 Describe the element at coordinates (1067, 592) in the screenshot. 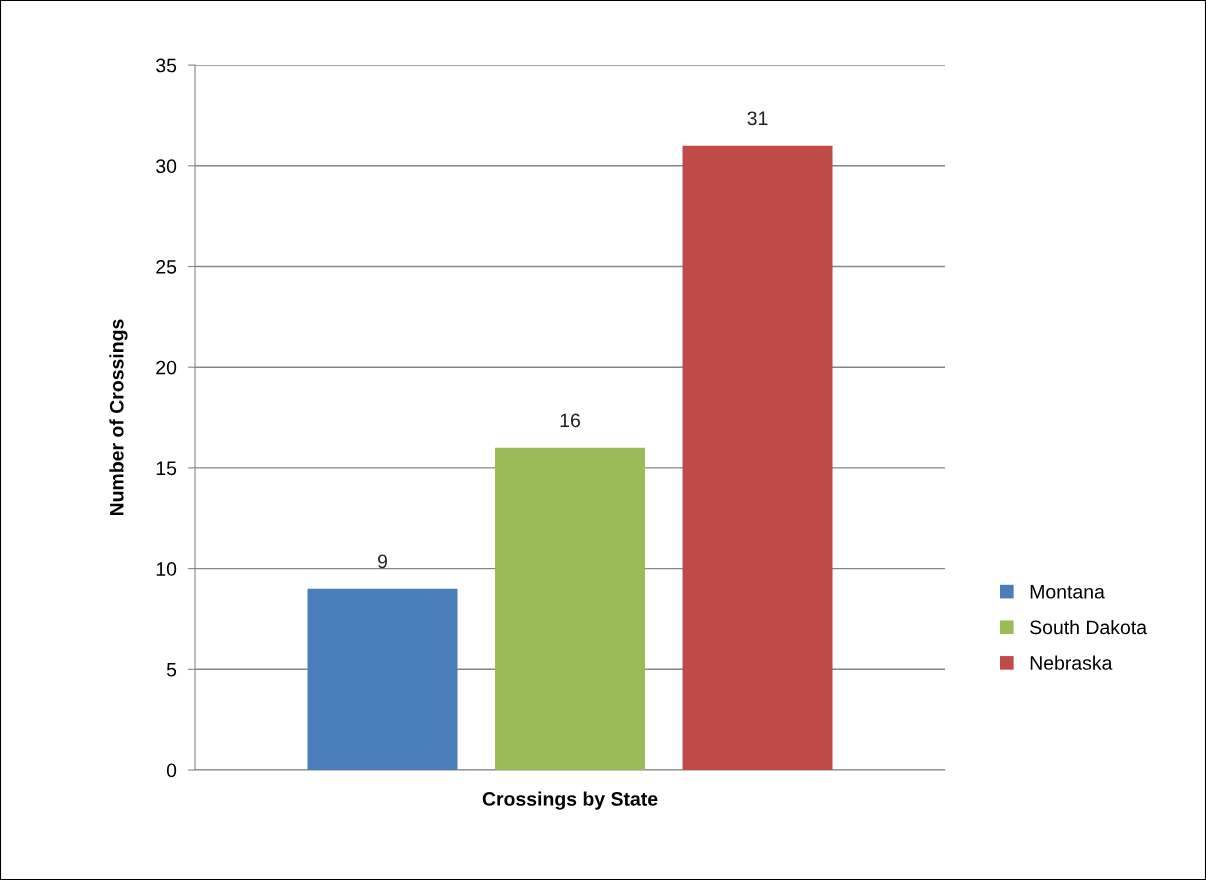

I see `legend-label: Montana` at that location.